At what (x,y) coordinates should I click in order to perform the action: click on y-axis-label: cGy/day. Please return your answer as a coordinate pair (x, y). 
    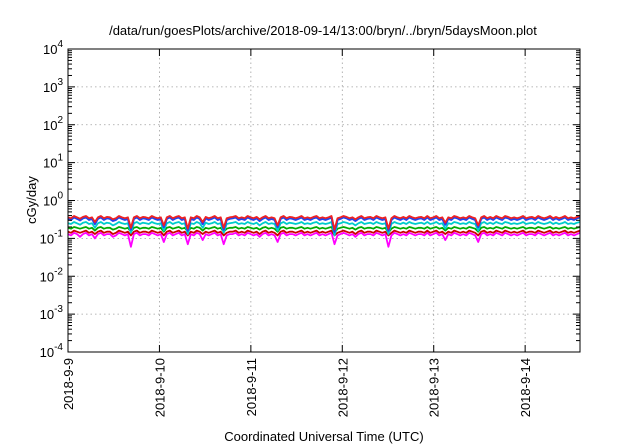
    Looking at the image, I should click on (31, 200).